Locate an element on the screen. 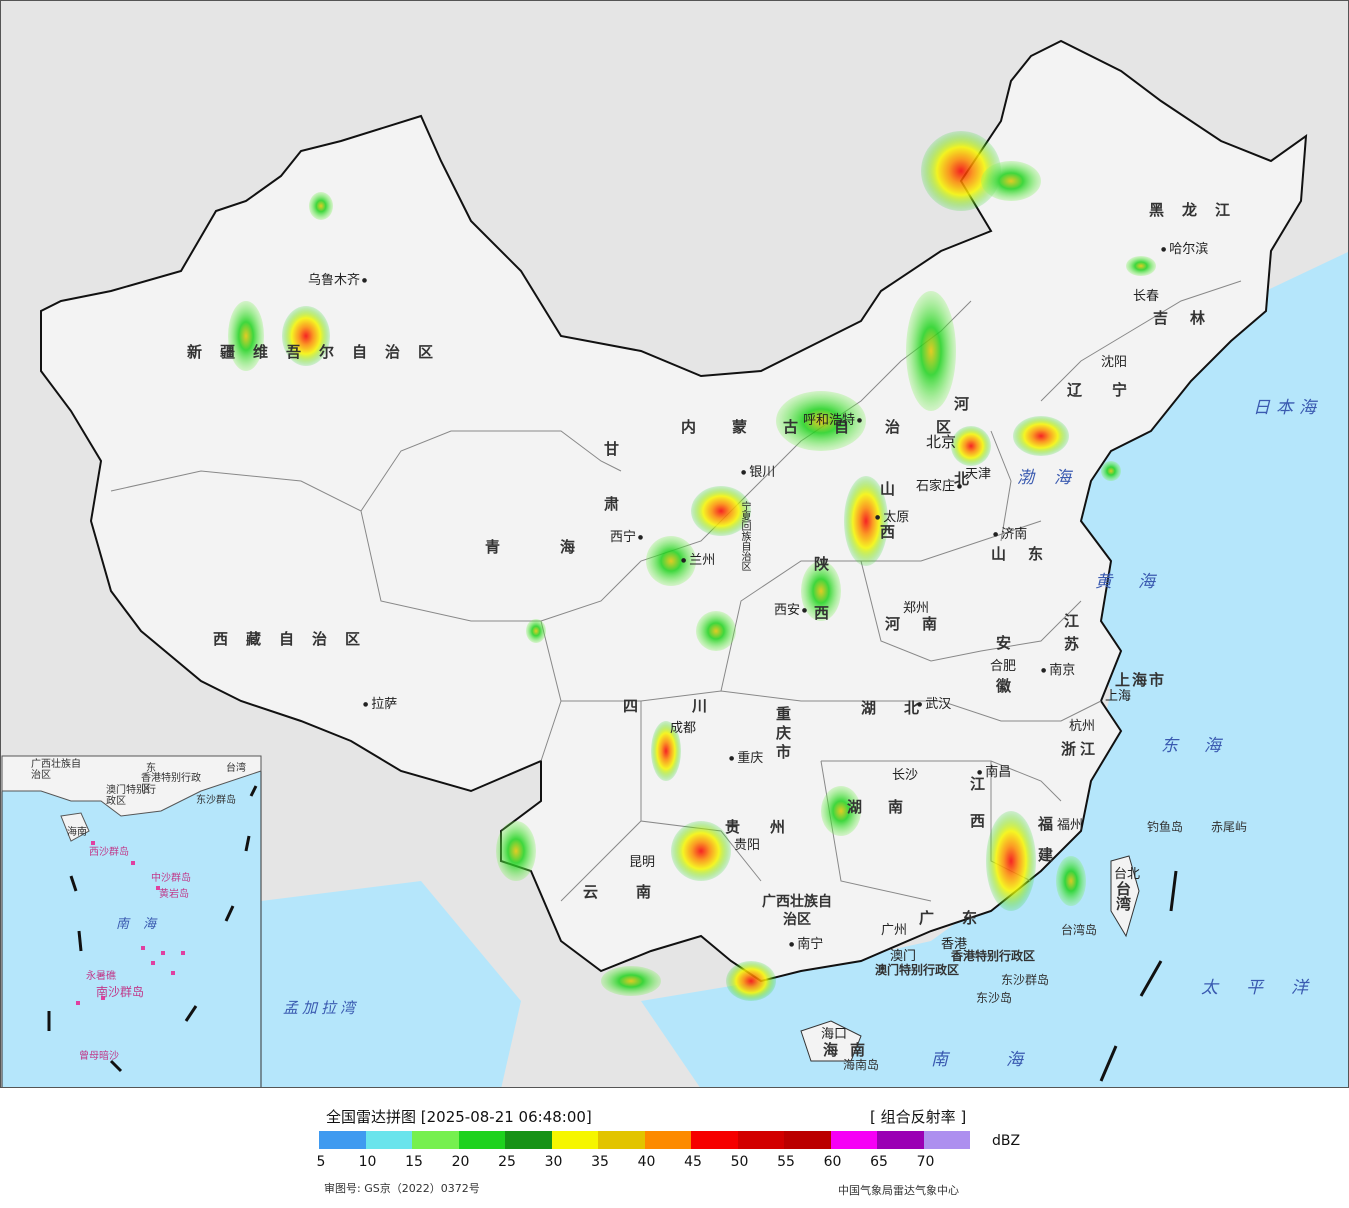  japan-sea is located at coordinates (1264, 351).